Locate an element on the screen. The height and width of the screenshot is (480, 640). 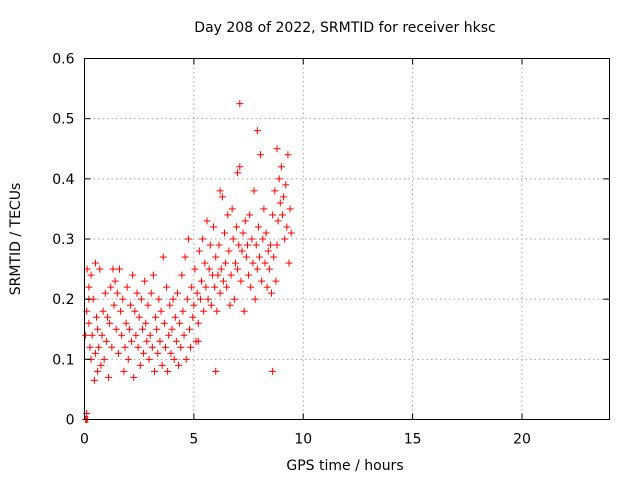
x-tick-label: 5 is located at coordinates (193, 440).